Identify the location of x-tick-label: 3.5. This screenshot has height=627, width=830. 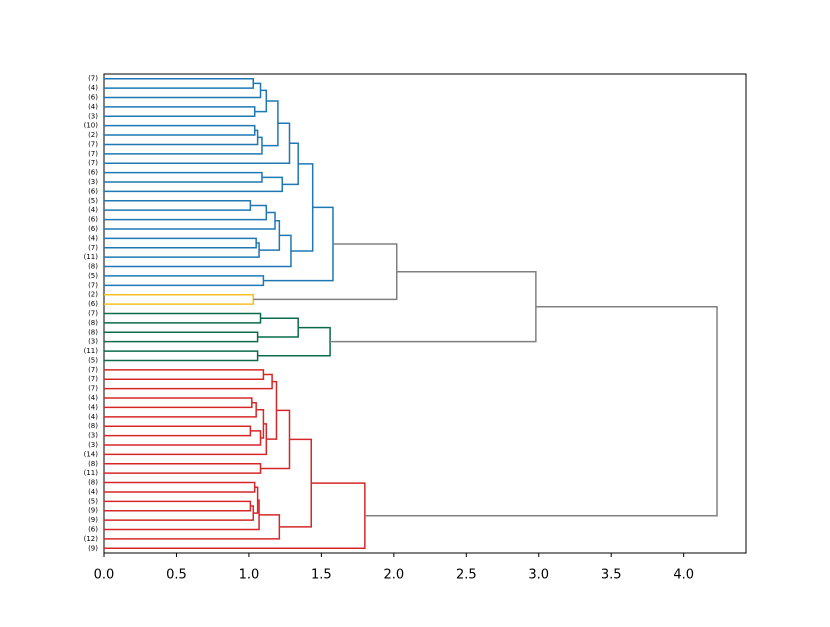
(611, 575).